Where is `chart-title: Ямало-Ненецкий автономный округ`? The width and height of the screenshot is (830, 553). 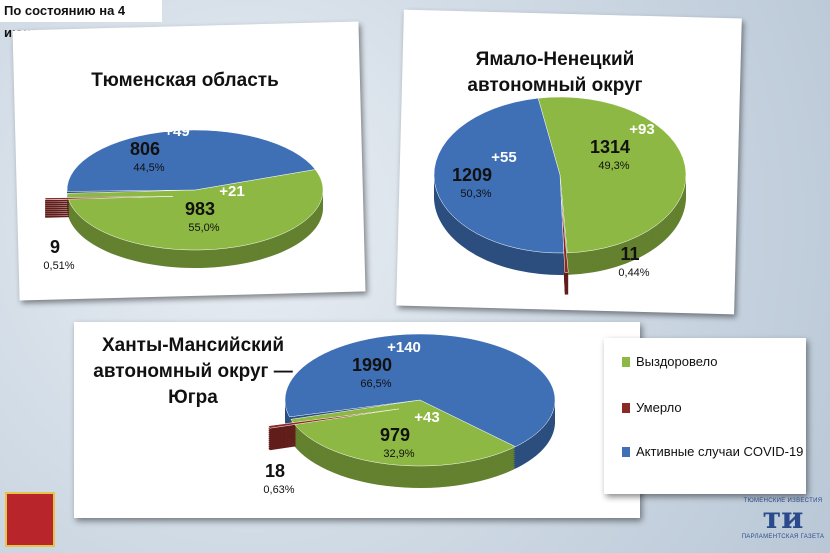 chart-title: Ямало-Ненецкий автономный округ is located at coordinates (555, 72).